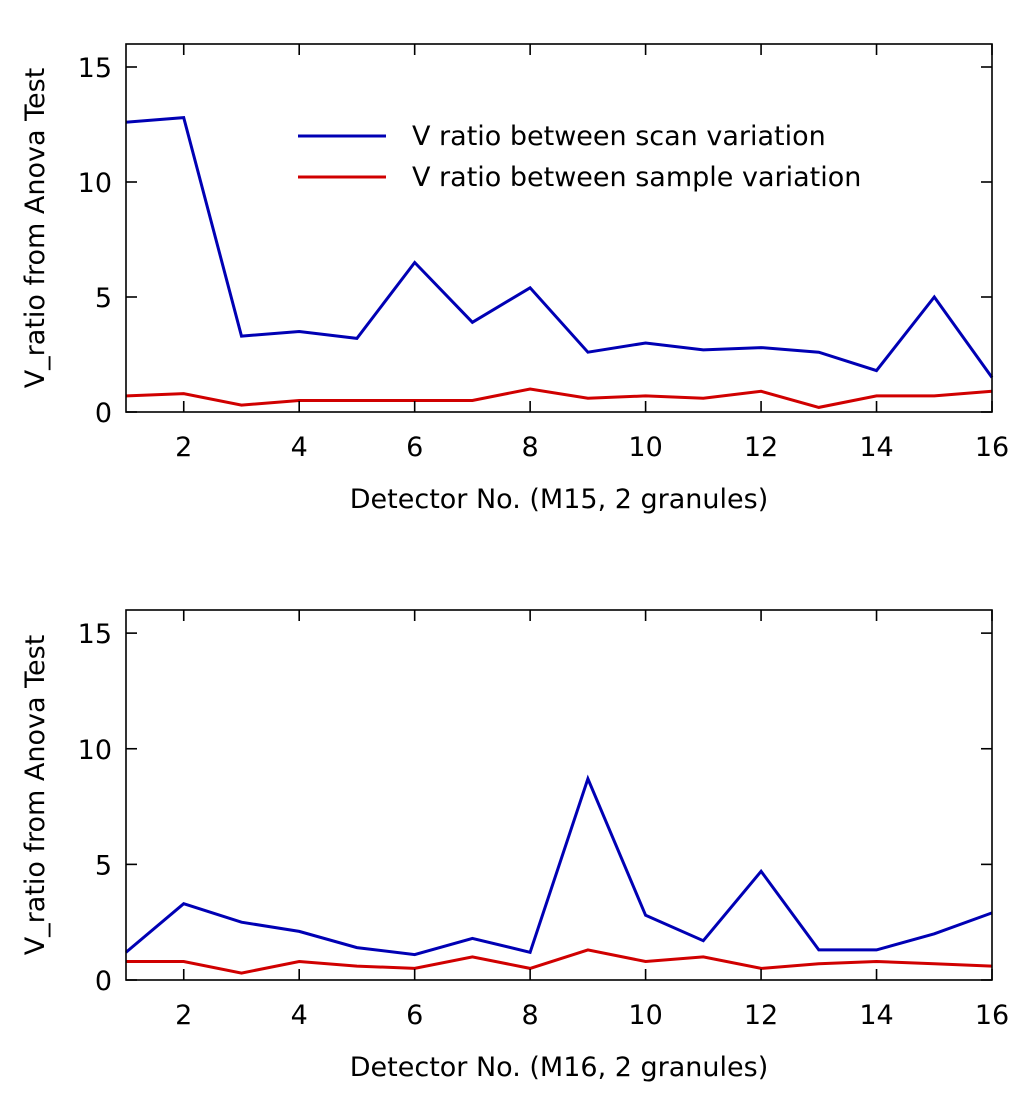  I want to click on legend-label-scan: V ratio between scan variation, so click(619, 136).